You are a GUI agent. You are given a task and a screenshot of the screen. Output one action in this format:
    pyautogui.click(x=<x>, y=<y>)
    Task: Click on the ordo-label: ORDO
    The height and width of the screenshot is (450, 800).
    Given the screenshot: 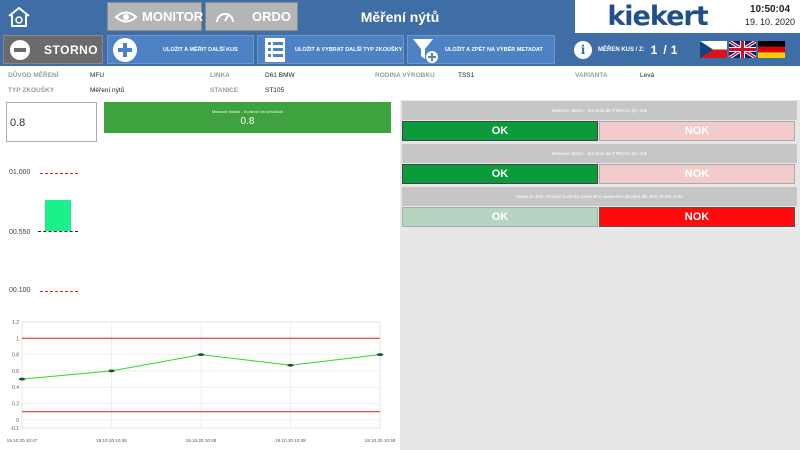 What is the action you would take?
    pyautogui.click(x=271, y=16)
    